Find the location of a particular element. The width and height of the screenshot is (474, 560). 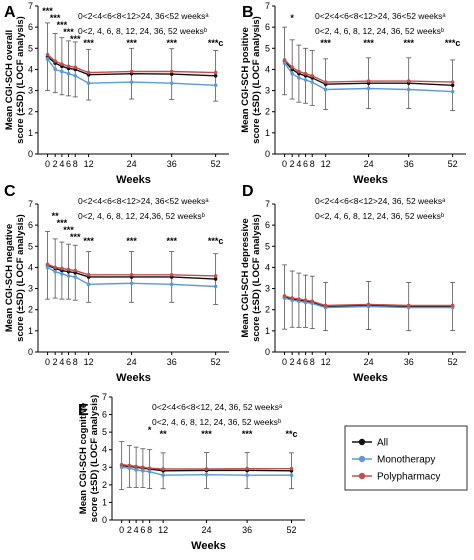

legend: All Monotherapy Polypharmacy is located at coordinates (406, 458).